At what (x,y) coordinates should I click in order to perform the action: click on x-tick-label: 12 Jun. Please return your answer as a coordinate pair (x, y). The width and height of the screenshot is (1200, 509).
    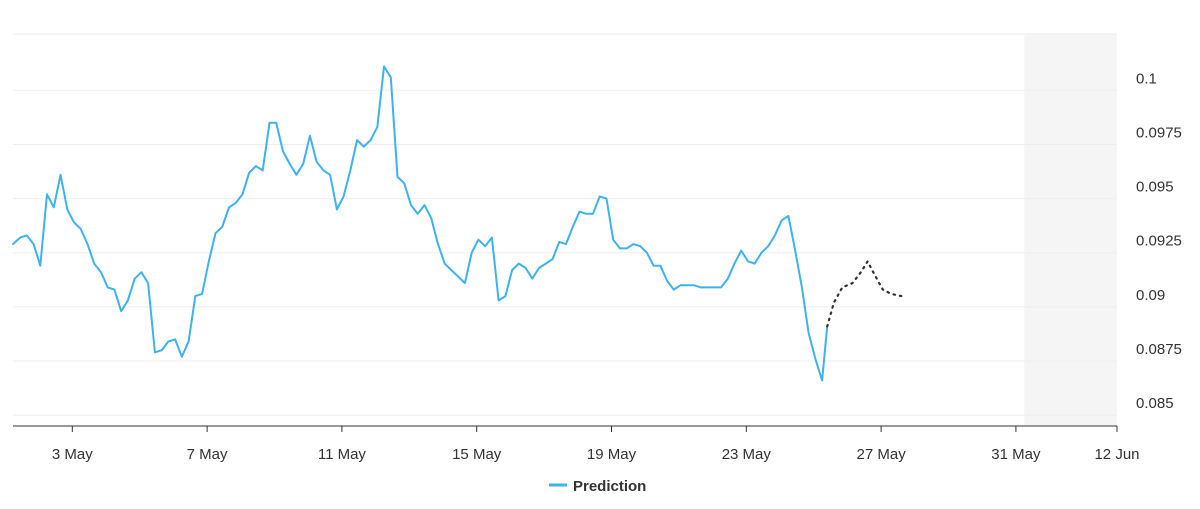
    Looking at the image, I should click on (1116, 454).